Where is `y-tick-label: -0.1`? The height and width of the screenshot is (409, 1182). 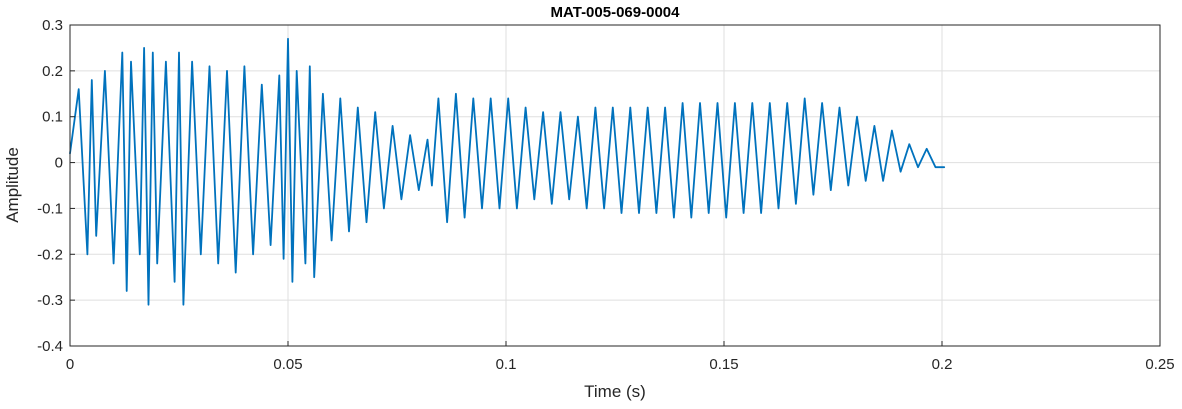
y-tick-label: -0.1 is located at coordinates (50, 208).